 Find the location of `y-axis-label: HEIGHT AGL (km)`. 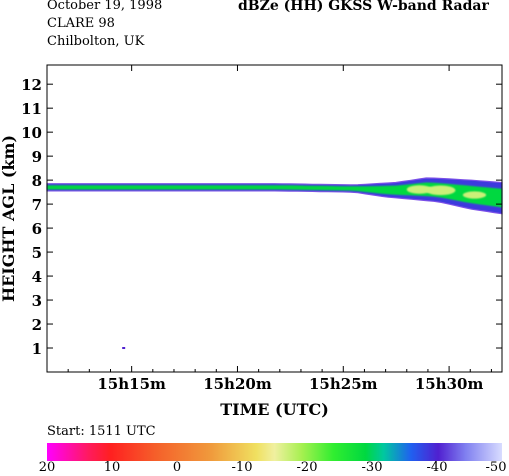

y-axis-label: HEIGHT AGL (km) is located at coordinates (9, 218).